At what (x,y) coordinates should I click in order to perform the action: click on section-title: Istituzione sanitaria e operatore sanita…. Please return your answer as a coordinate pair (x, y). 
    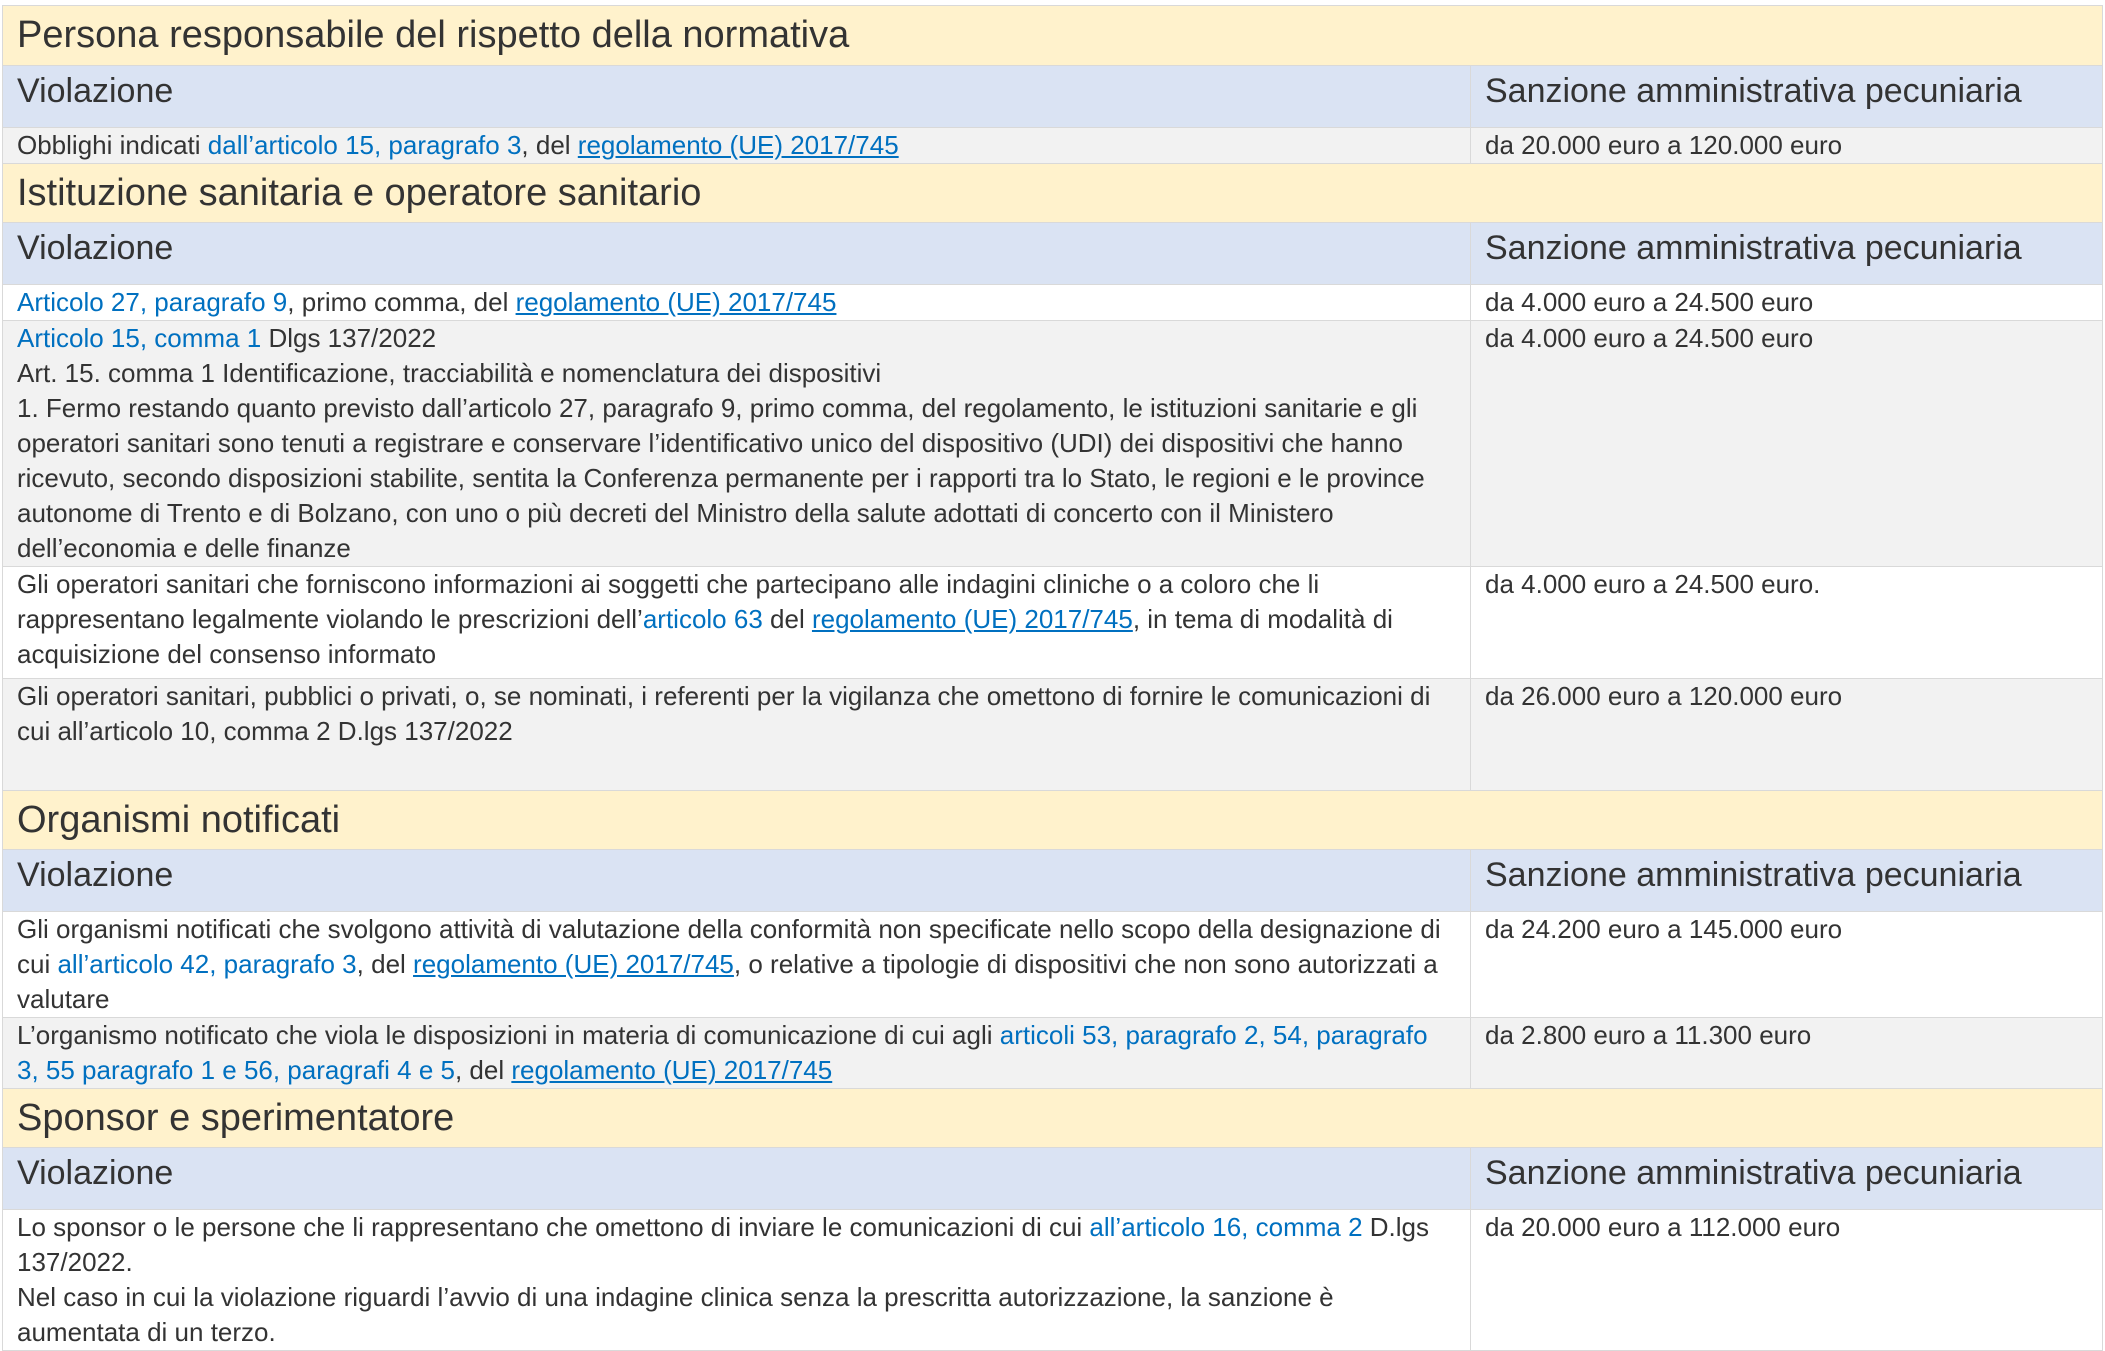
    Looking at the image, I should click on (1052, 193).